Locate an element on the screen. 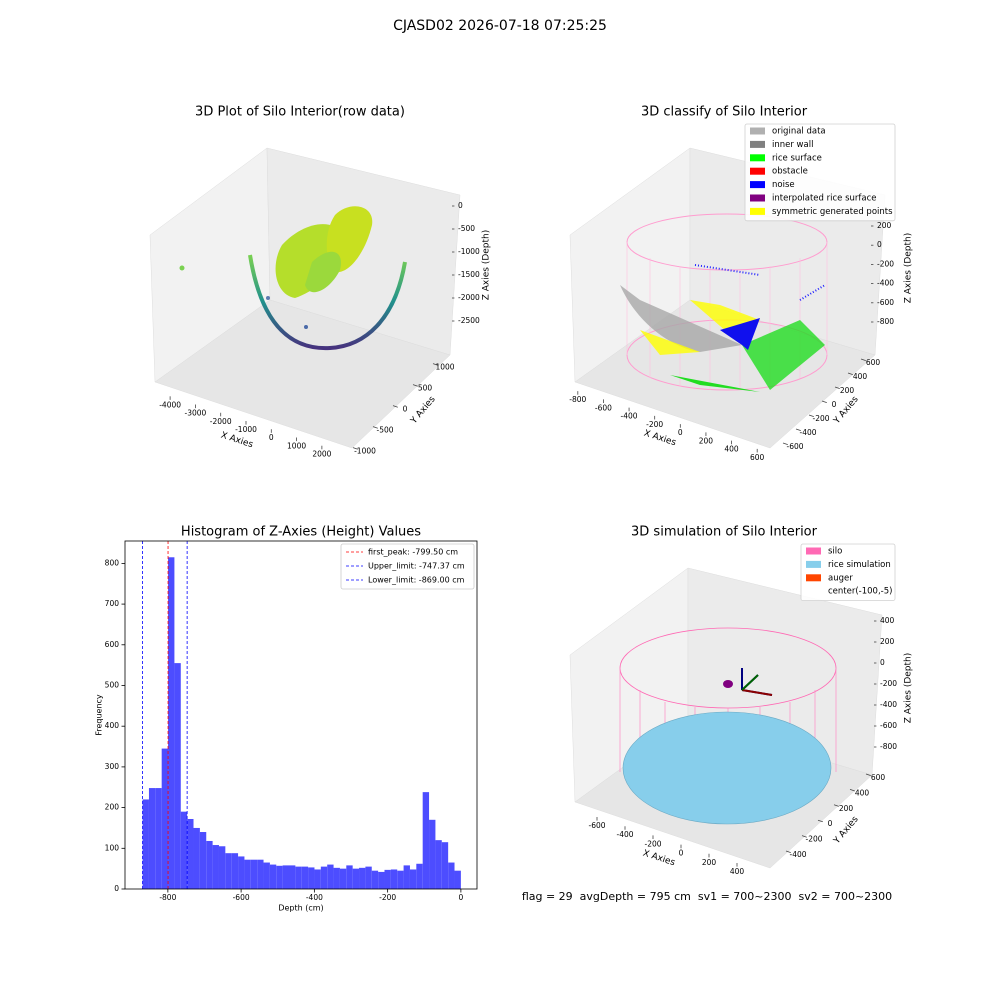 The height and width of the screenshot is (1000, 1000). legend-label: obstacle is located at coordinates (790, 172).